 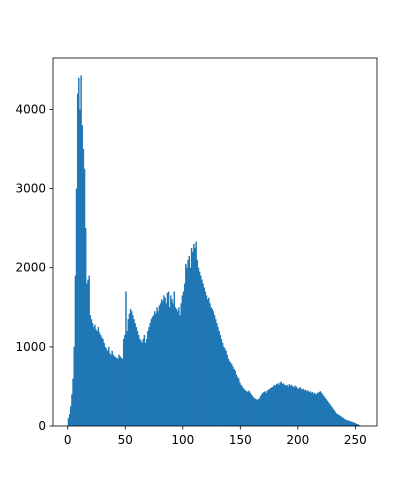 I want to click on y-tick-label: 2000, so click(x=30, y=268).